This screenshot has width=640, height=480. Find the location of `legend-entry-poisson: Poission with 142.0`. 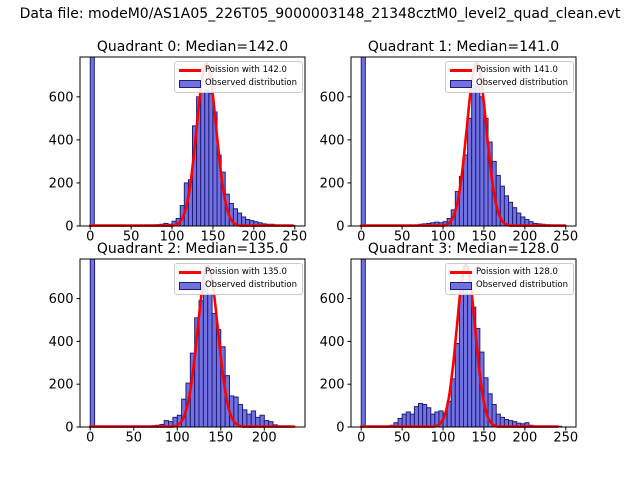

legend-entry-poisson: Poission with 142.0 is located at coordinates (237, 70).